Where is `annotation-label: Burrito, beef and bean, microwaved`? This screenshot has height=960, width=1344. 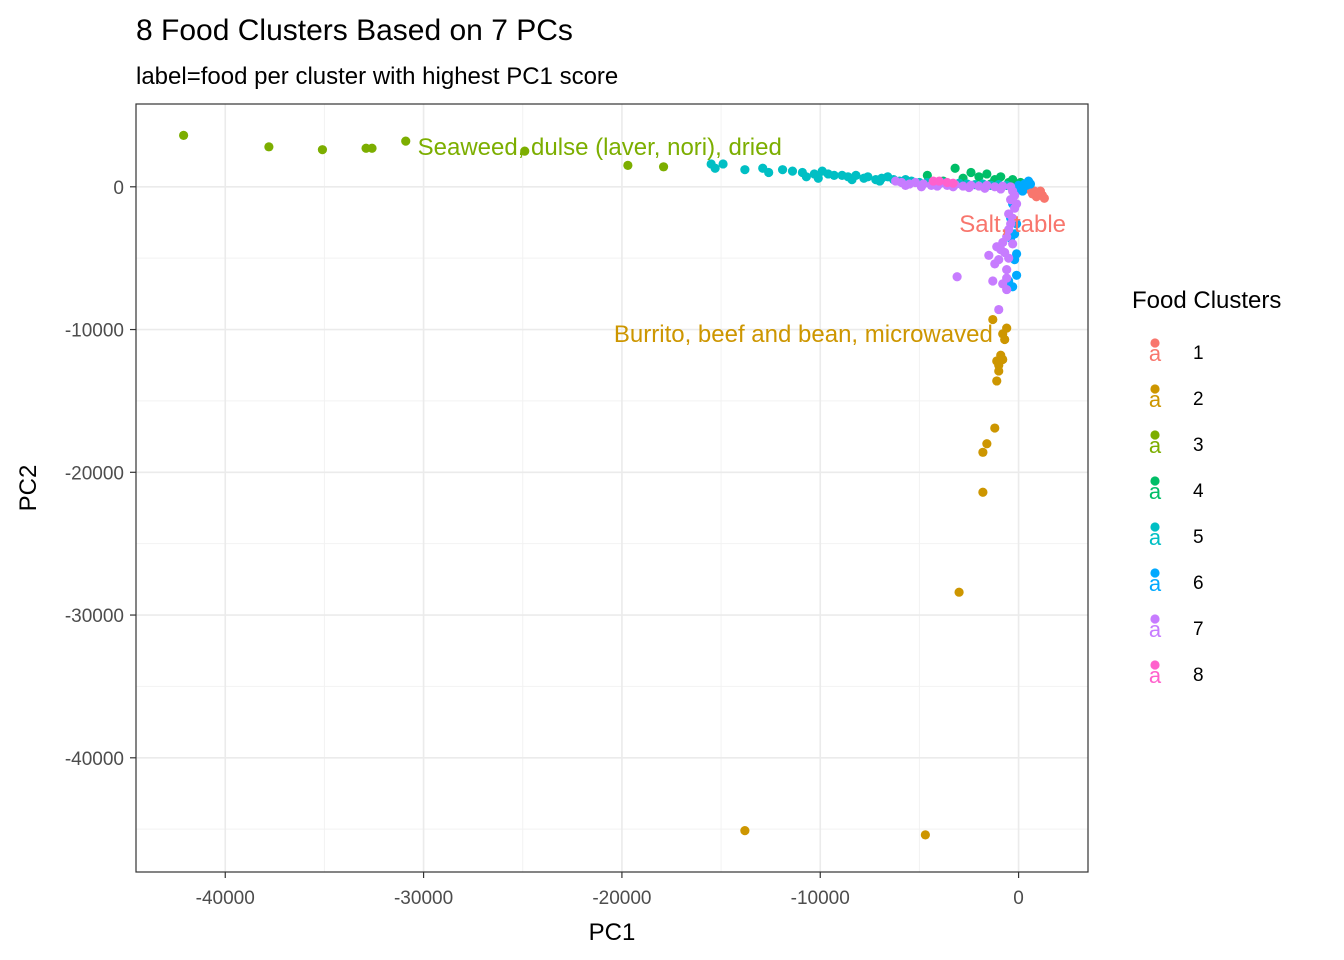
annotation-label: Burrito, beef and bean, microwaved is located at coordinates (803, 334).